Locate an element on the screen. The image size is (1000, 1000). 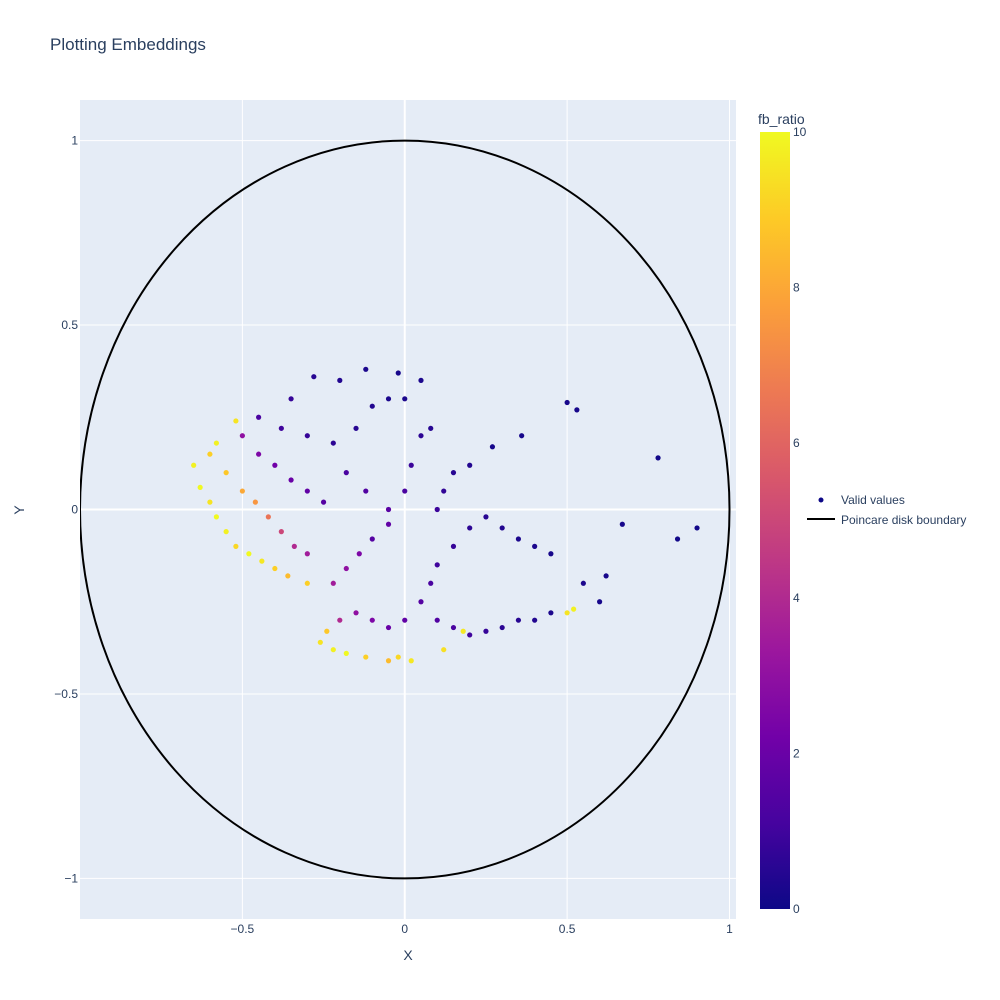
y-tick-label: 1 is located at coordinates (74, 141).